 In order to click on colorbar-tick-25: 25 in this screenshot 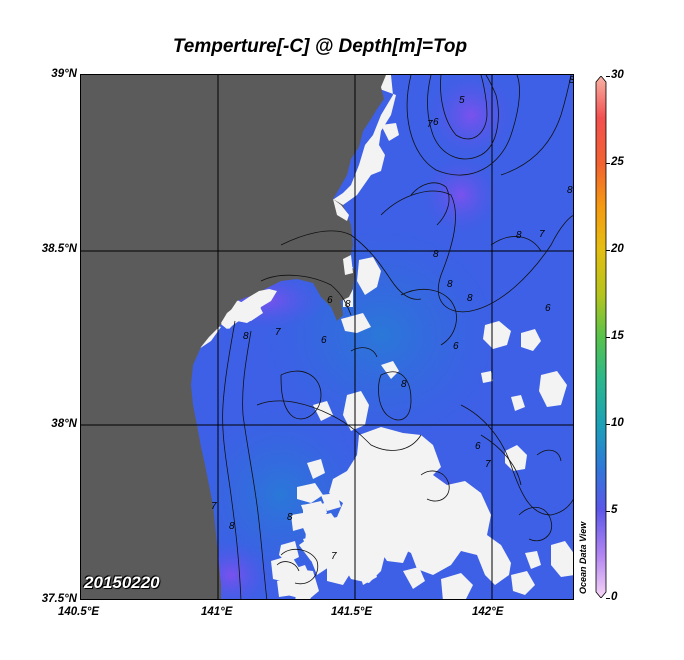, I will do `click(617, 162)`.